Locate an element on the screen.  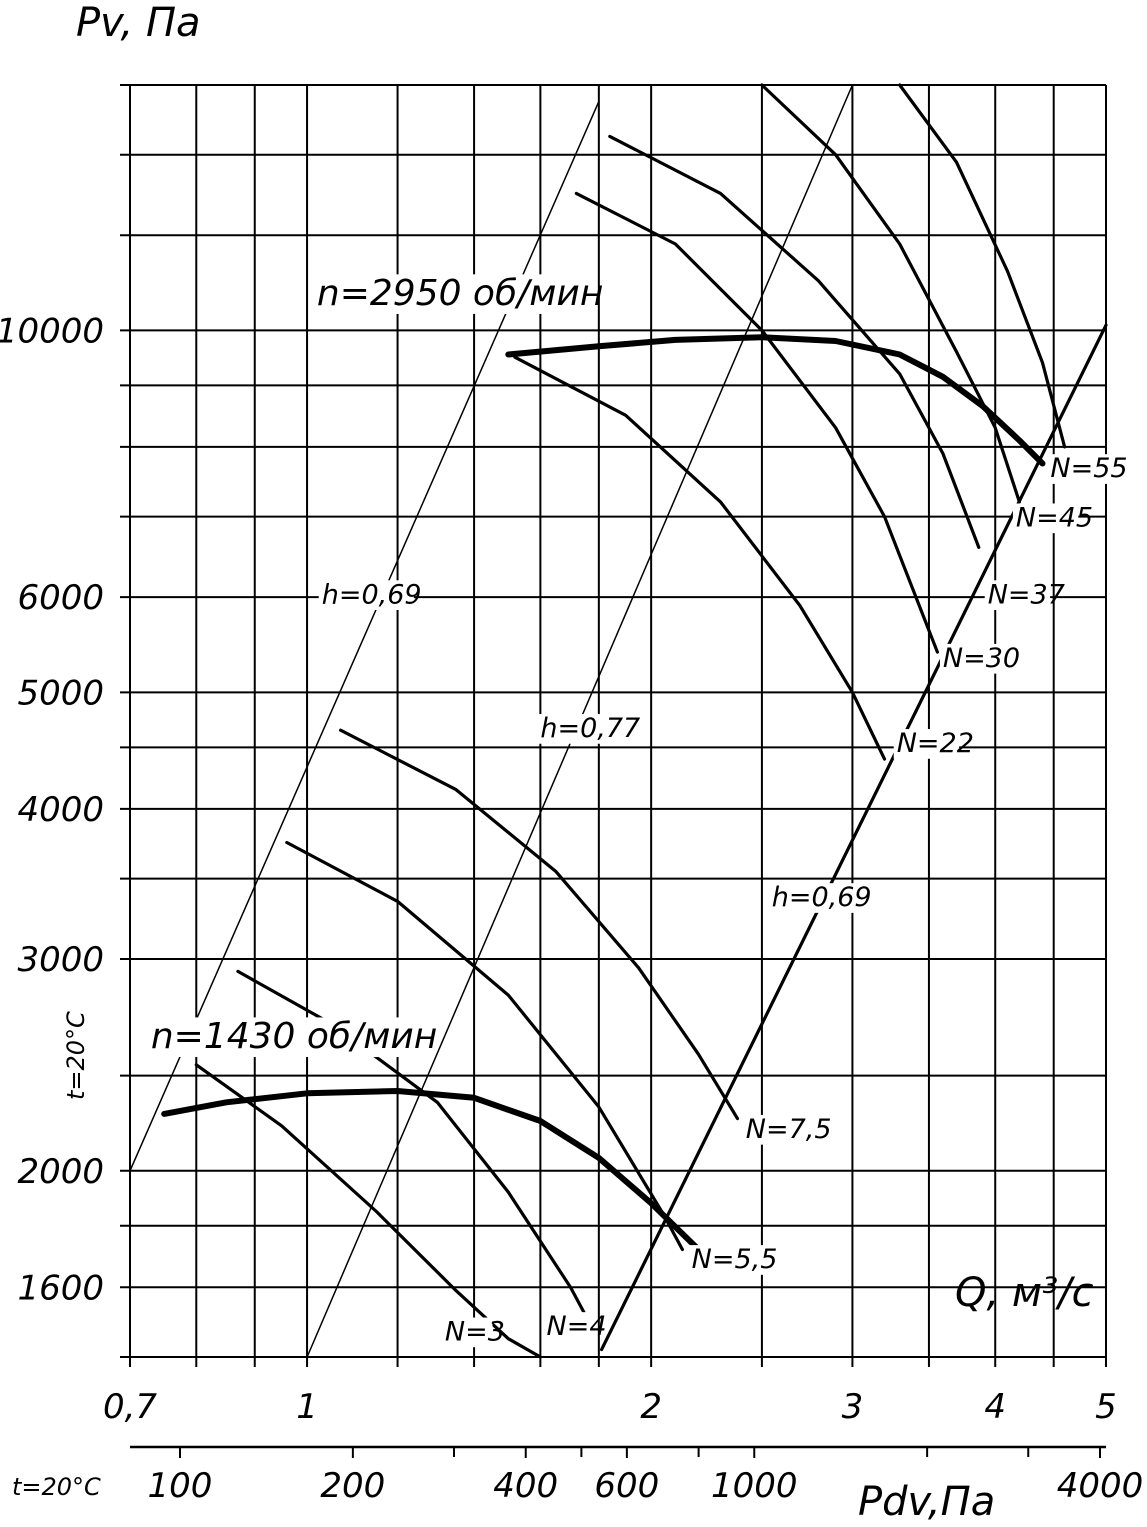
annotation-label: N=22 is located at coordinates (935, 743).